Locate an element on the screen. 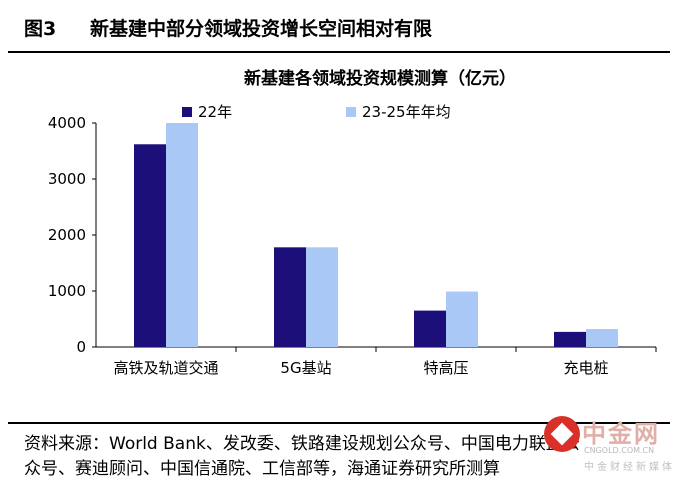 This screenshot has width=696, height=489. legend-label: 22年 is located at coordinates (215, 112).